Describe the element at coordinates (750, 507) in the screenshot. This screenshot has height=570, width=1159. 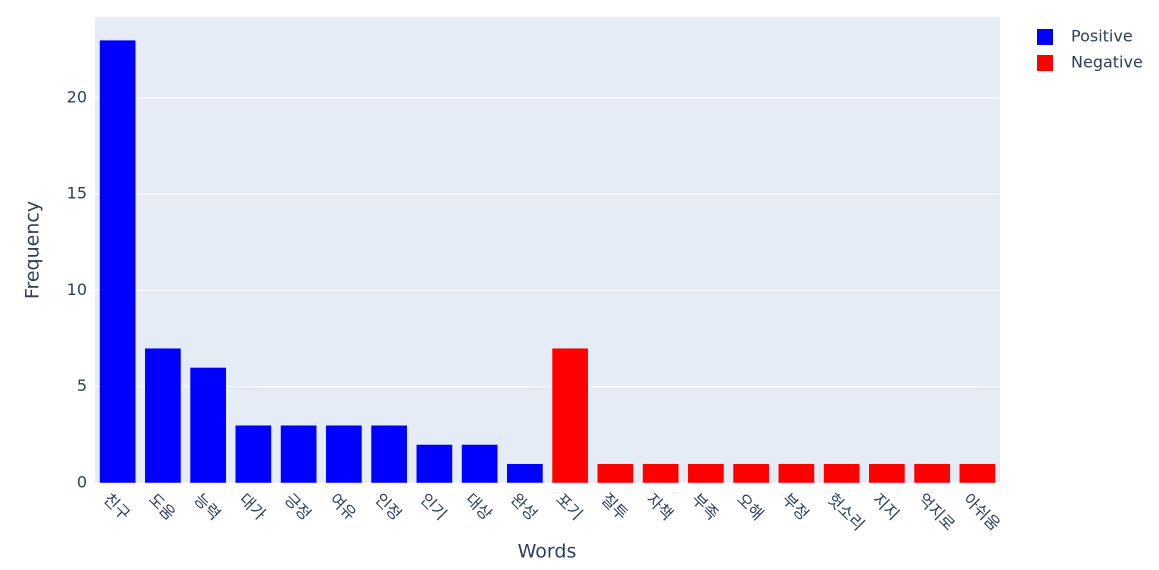
I see `x-tick-label: 오해` at that location.